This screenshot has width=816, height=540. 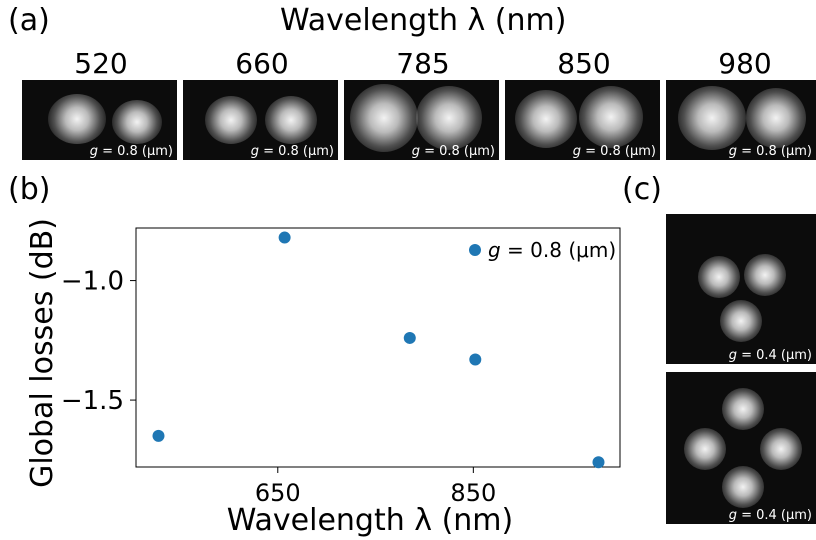 I want to click on panel-label-a: (a), so click(x=29, y=20).